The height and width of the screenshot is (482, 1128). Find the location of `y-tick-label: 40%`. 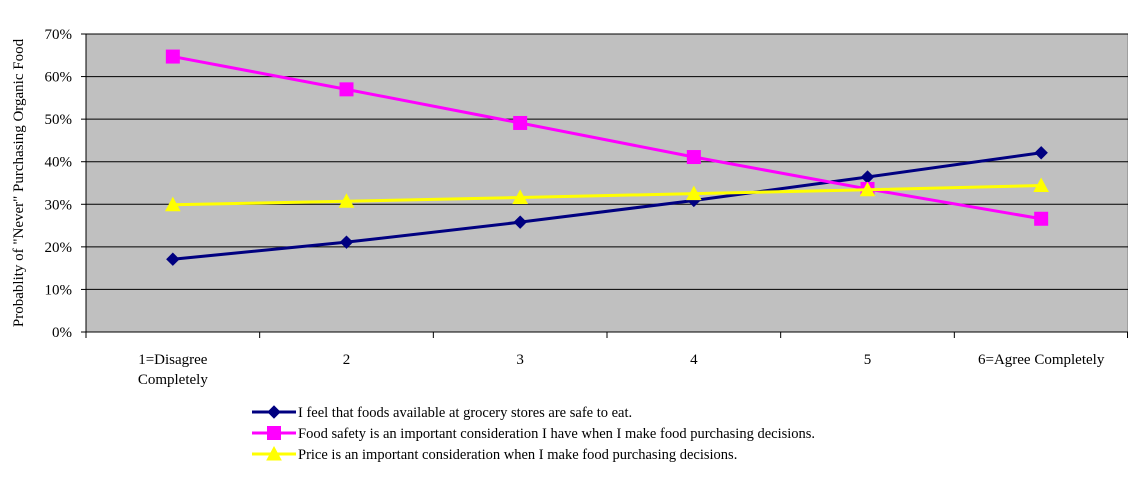

y-tick-label: 40% is located at coordinates (59, 163).